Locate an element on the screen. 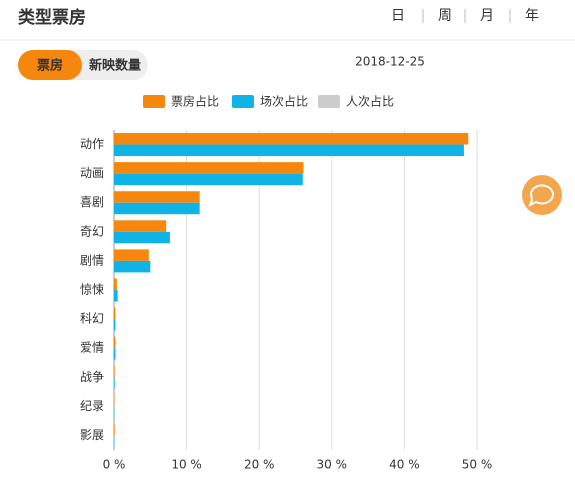  chat-icon is located at coordinates (541, 196).